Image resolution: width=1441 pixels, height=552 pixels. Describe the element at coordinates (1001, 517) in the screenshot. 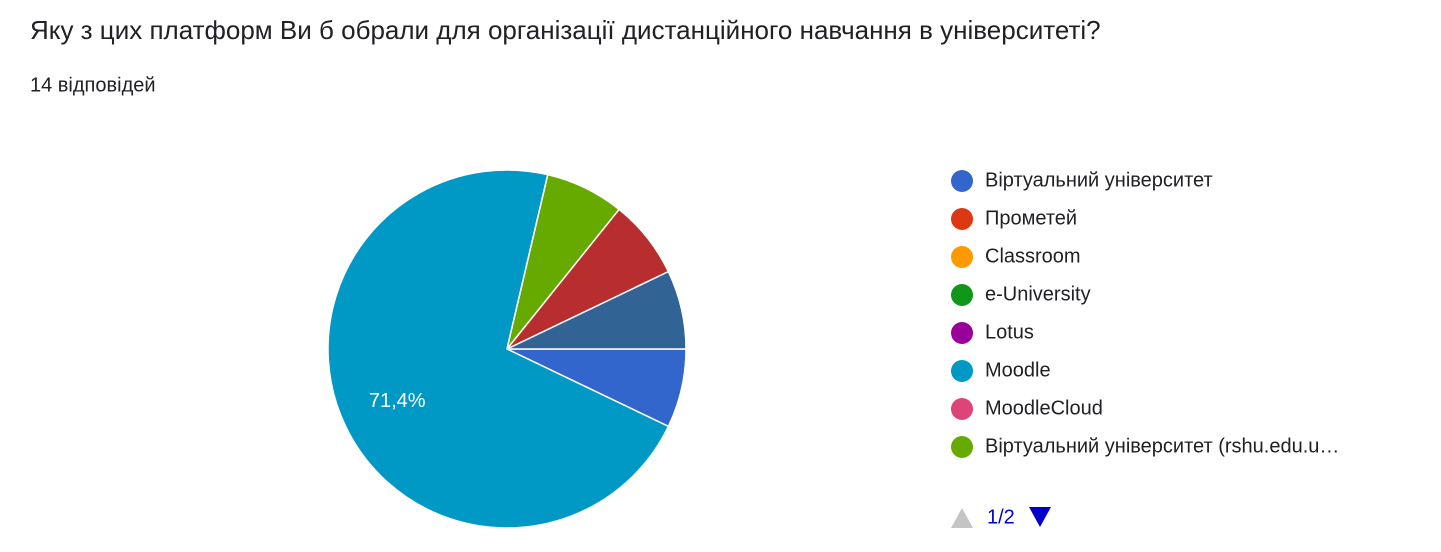

I see `legend-page: 1/2` at that location.